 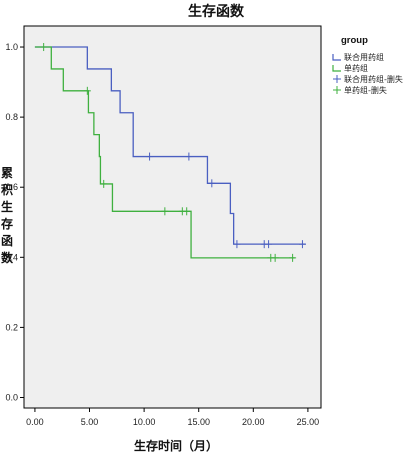 What do you see at coordinates (308, 422) in the screenshot?
I see `x-tick-label: 25.00` at bounding box center [308, 422].